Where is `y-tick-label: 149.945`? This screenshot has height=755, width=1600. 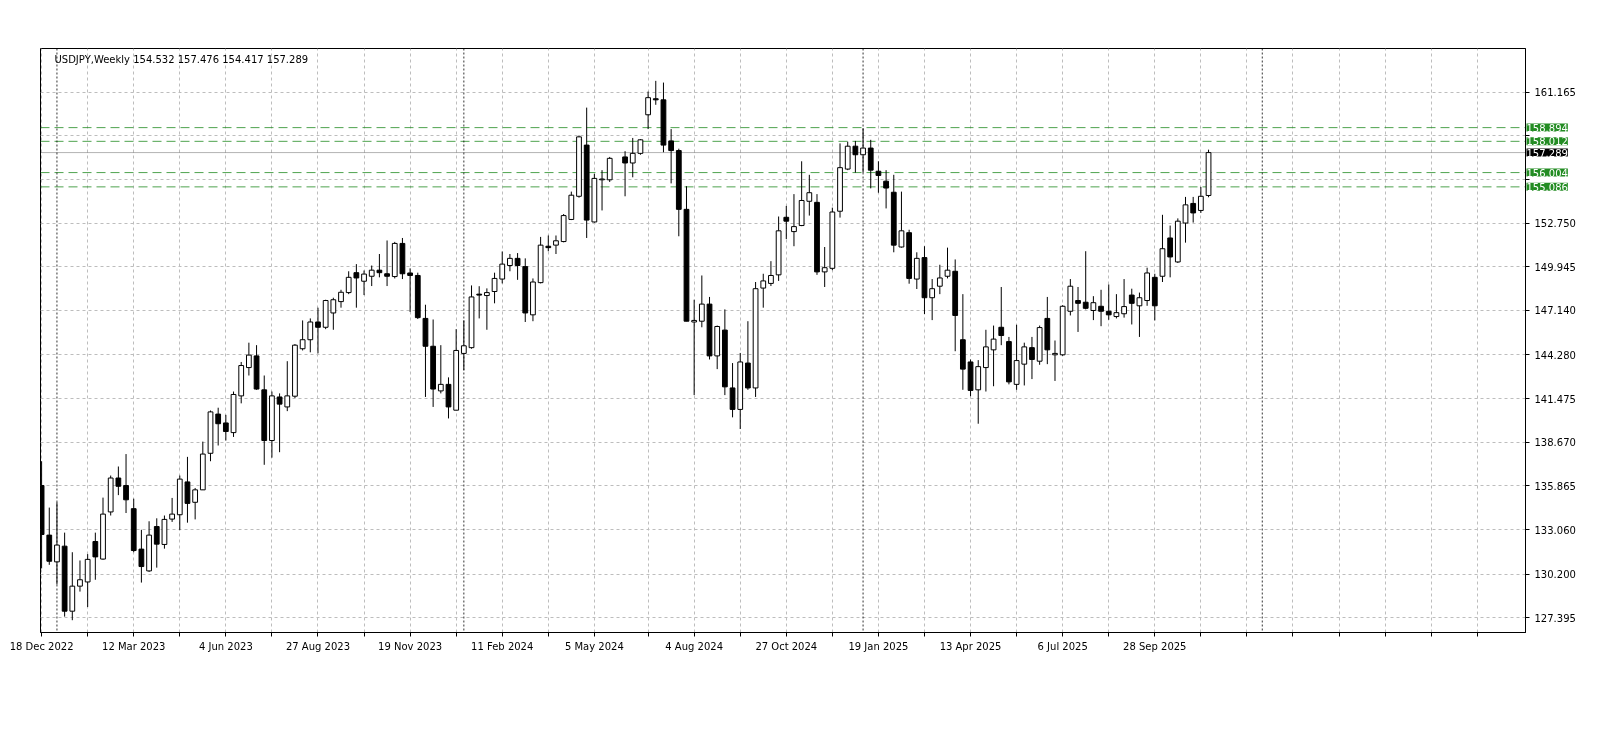
y-tick-label: 149.945 is located at coordinates (1555, 267).